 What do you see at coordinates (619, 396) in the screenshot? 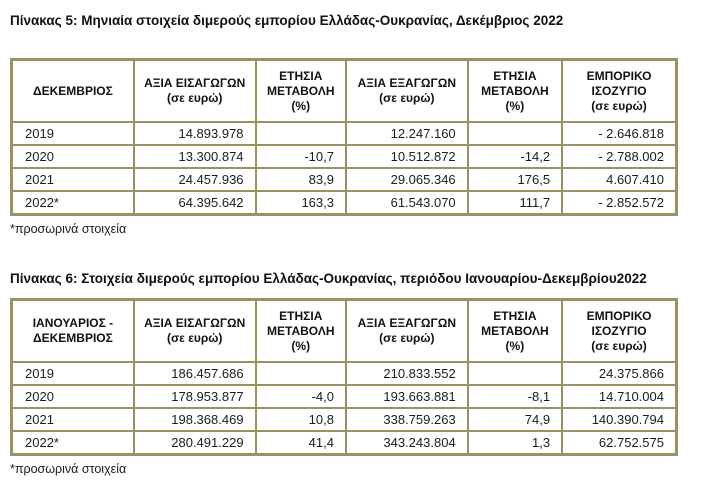
I see `cell-balance: 14.710.004` at bounding box center [619, 396].